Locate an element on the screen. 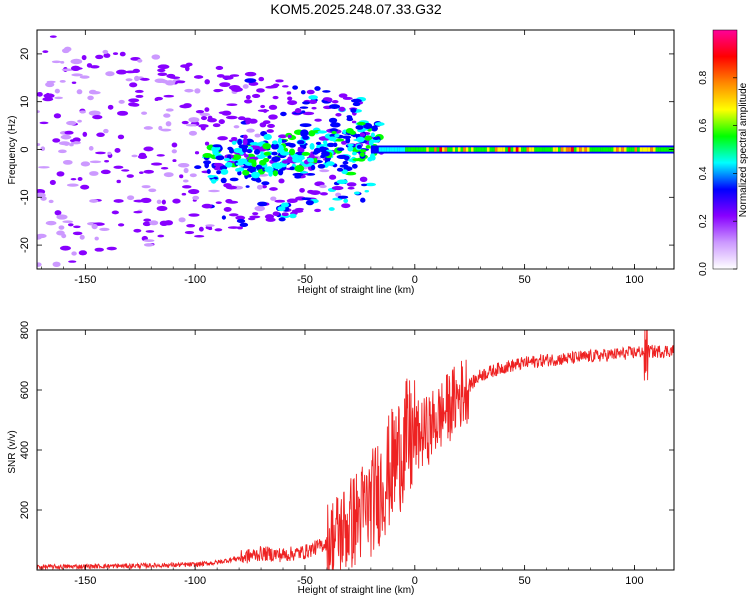  snr-y-tick-label: 800 is located at coordinates (25, 330).